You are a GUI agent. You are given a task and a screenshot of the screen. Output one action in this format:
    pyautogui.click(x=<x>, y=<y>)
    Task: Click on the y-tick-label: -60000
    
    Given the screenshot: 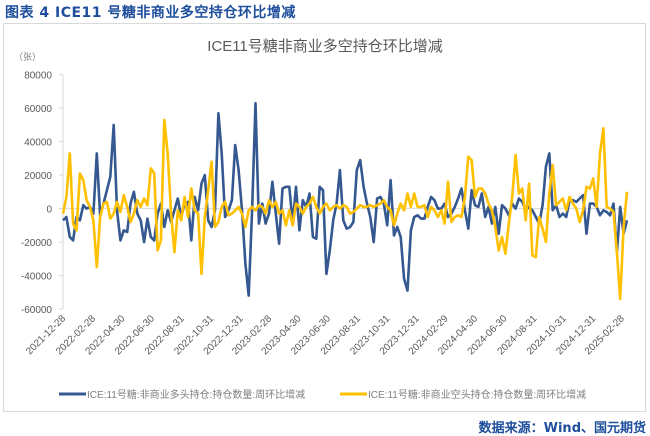 What is the action you would take?
    pyautogui.click(x=37, y=310)
    